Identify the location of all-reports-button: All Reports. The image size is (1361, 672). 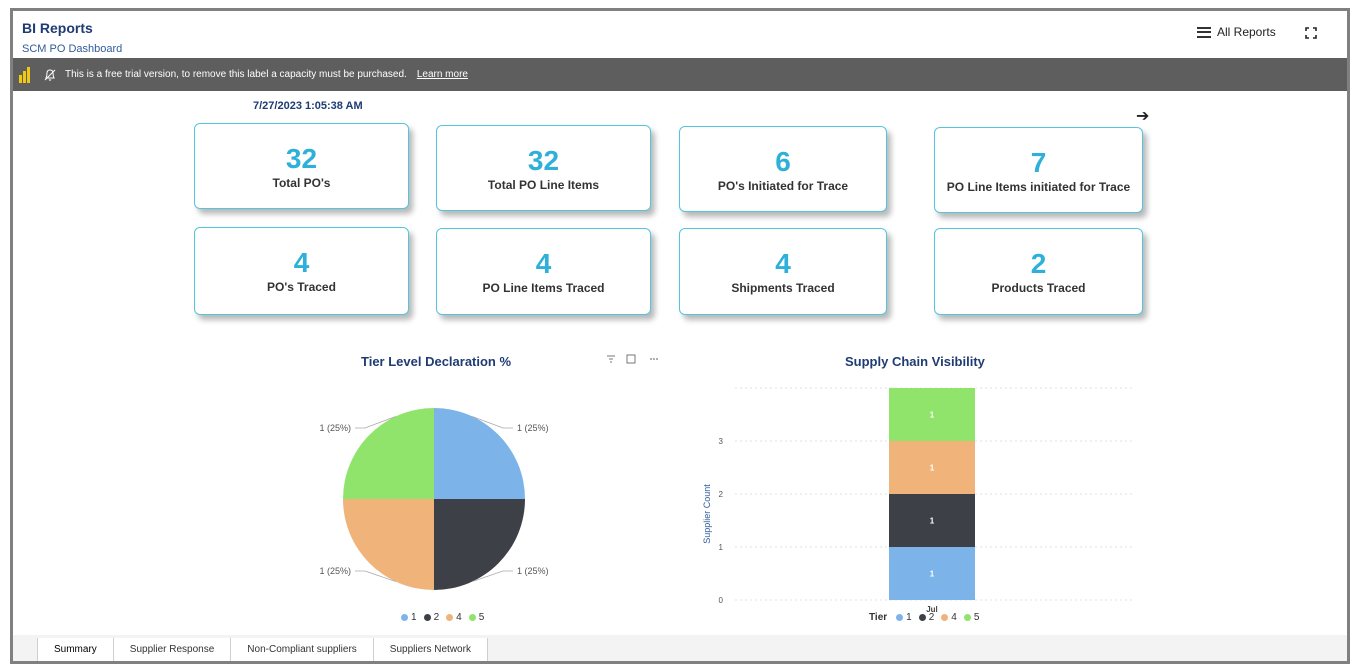
(1236, 32).